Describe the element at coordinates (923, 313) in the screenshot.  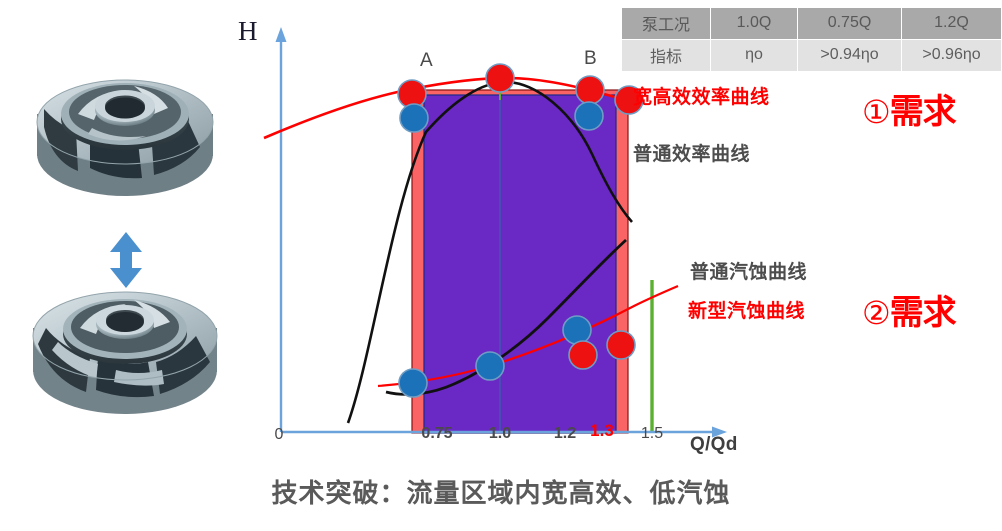
I see `requirement-2-label: 需求` at that location.